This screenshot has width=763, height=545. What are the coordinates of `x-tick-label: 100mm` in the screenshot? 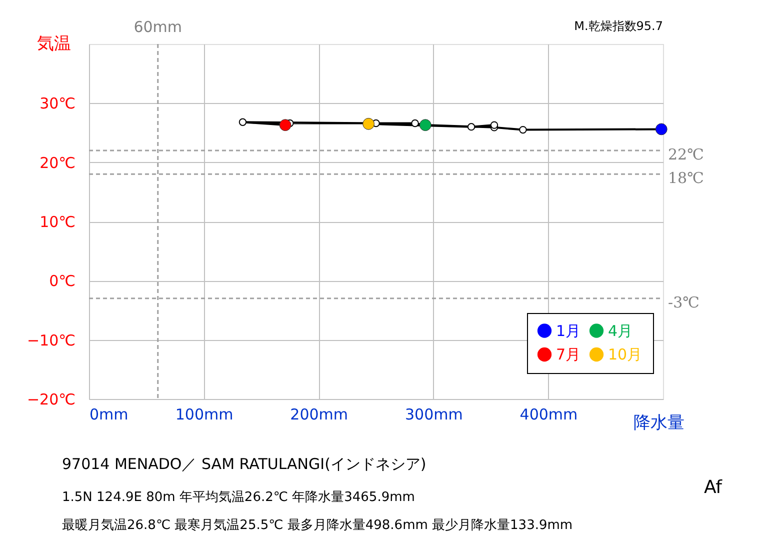 It's located at (204, 415).